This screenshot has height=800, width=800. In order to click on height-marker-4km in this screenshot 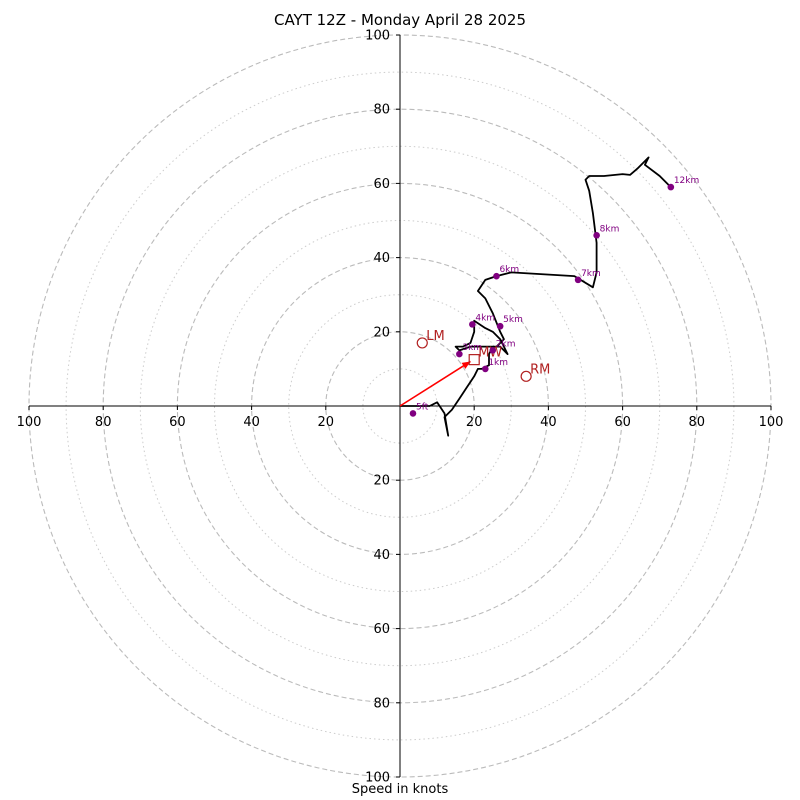, I will do `click(472, 324)`.